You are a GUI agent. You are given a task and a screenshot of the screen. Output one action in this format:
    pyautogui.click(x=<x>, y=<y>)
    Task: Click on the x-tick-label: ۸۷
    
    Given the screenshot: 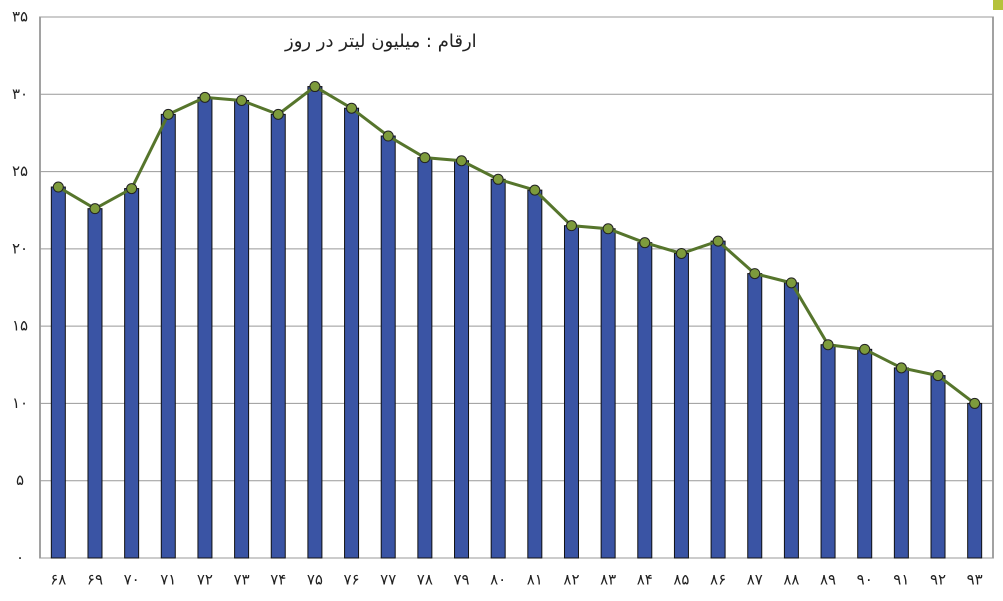 What is the action you would take?
    pyautogui.click(x=755, y=580)
    